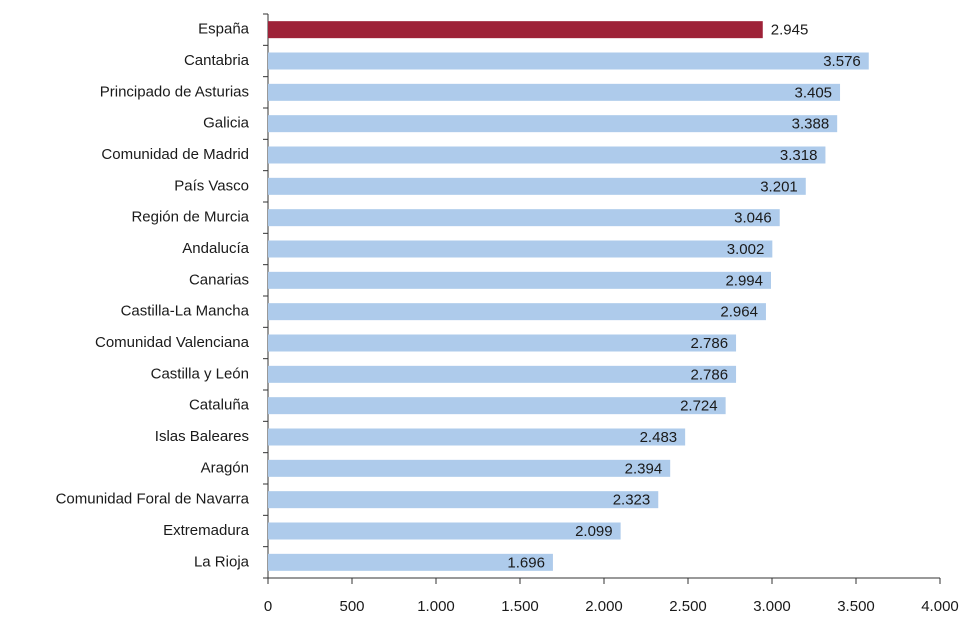 The height and width of the screenshot is (618, 965). Describe the element at coordinates (215, 248) in the screenshot. I see `y-tick-label: Andalucía` at that location.